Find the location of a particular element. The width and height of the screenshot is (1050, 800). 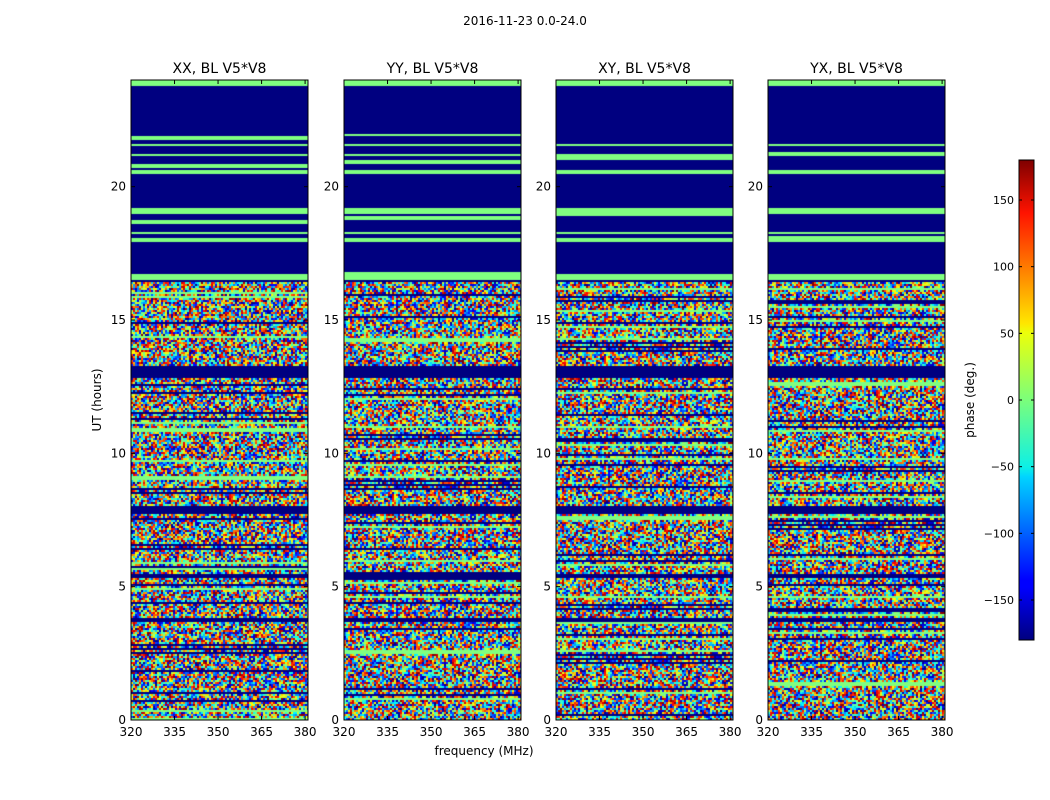

x-axis-label: frequency (MHz) is located at coordinates (483, 751).